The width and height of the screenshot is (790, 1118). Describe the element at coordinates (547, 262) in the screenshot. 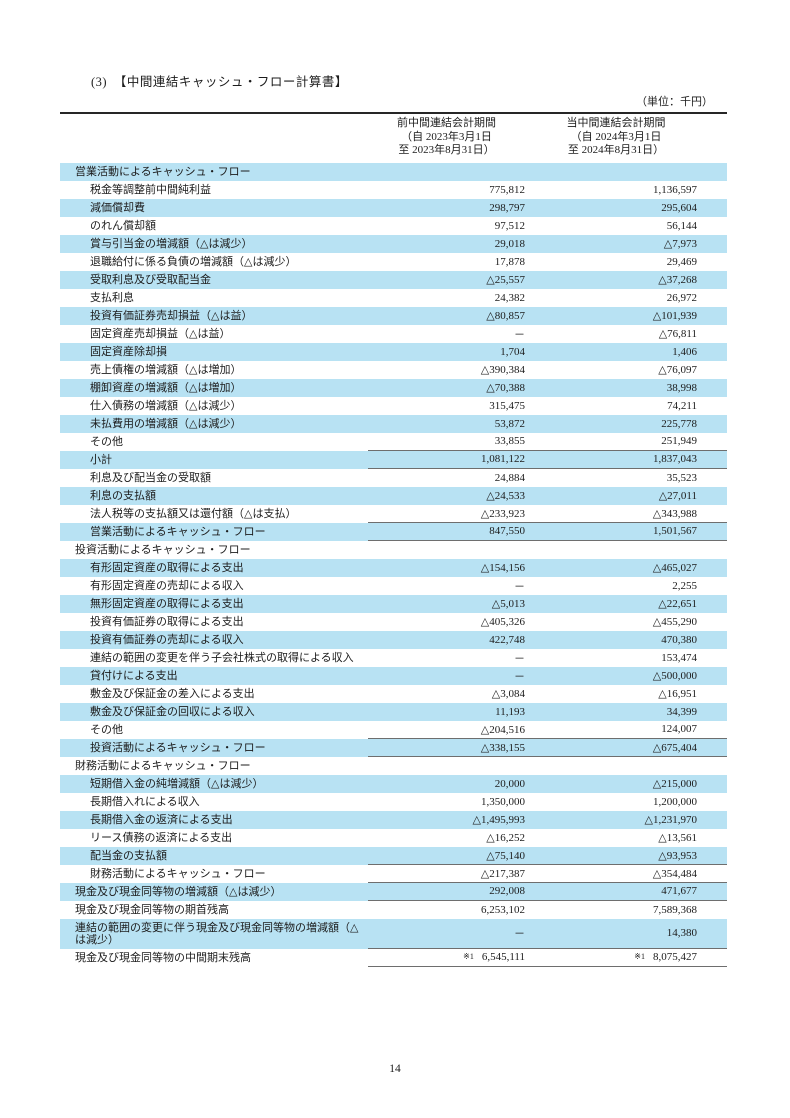

I see `row-values: 17,878 29,469` at that location.